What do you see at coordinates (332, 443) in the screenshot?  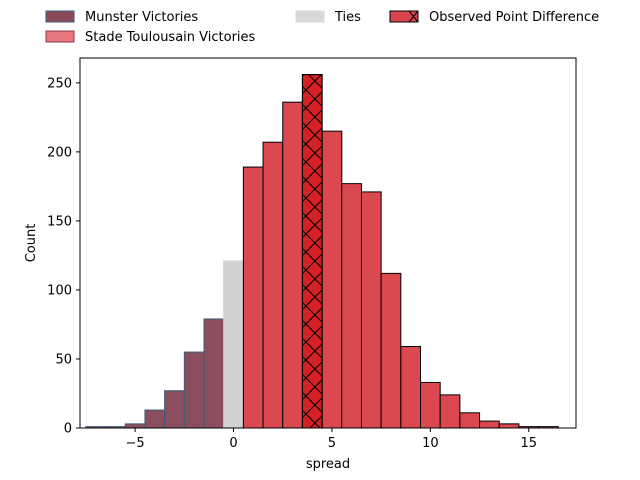 I see `x-tick-label: 5` at bounding box center [332, 443].